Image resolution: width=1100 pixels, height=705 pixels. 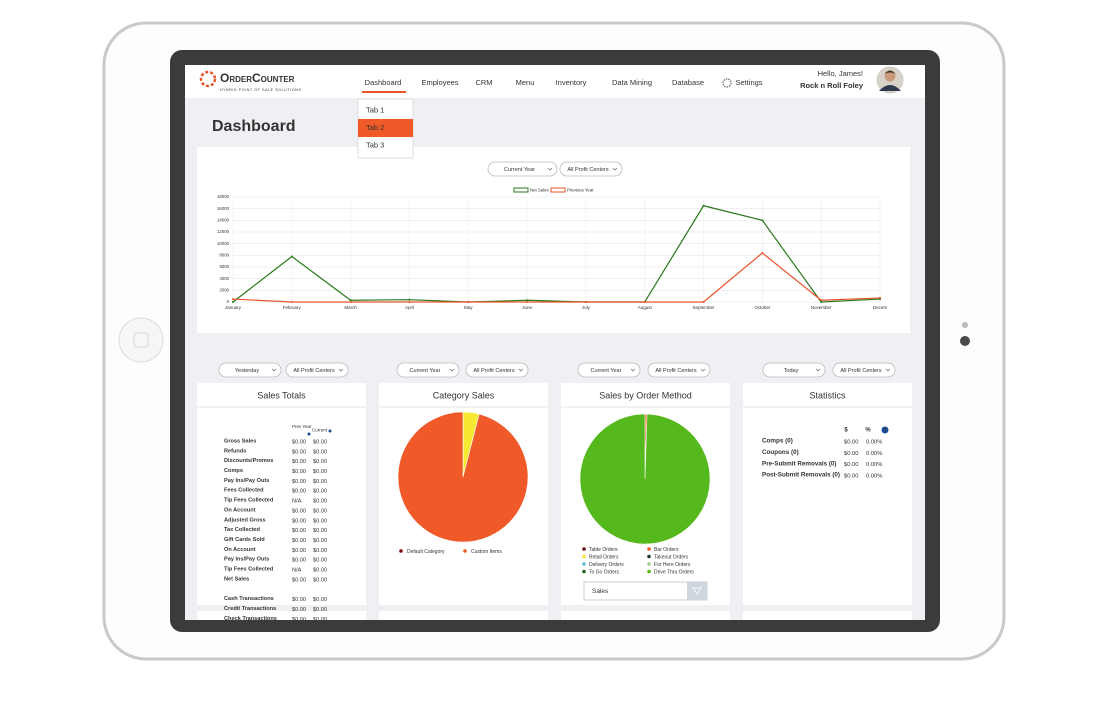 I want to click on help-icon, so click(x=885, y=430).